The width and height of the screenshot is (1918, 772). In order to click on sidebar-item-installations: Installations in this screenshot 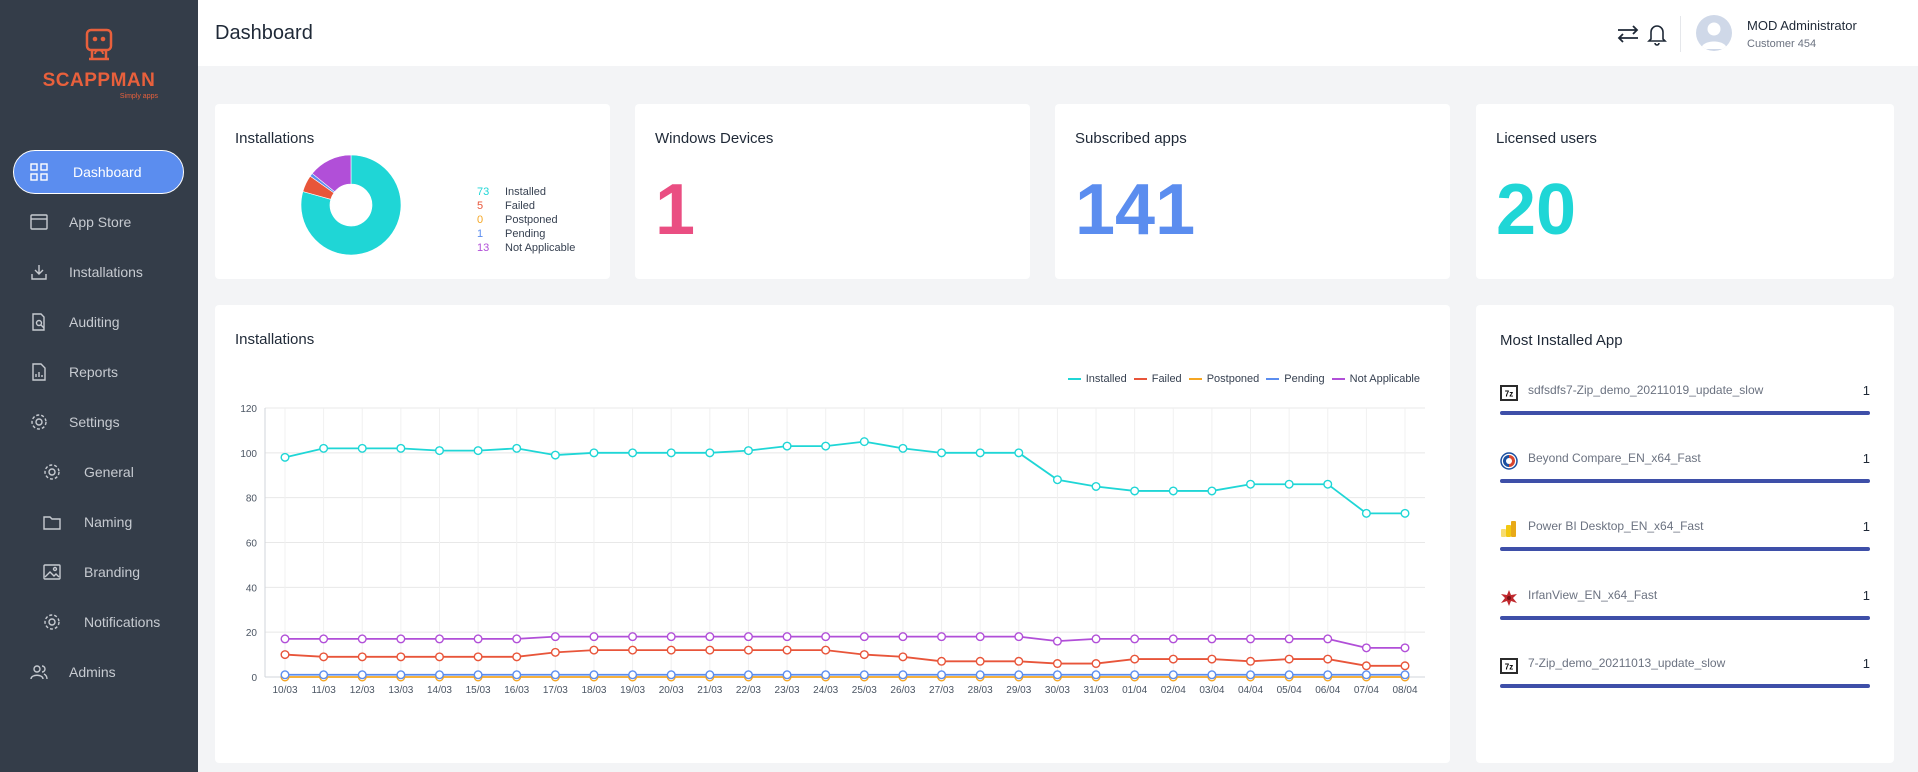, I will do `click(99, 272)`.